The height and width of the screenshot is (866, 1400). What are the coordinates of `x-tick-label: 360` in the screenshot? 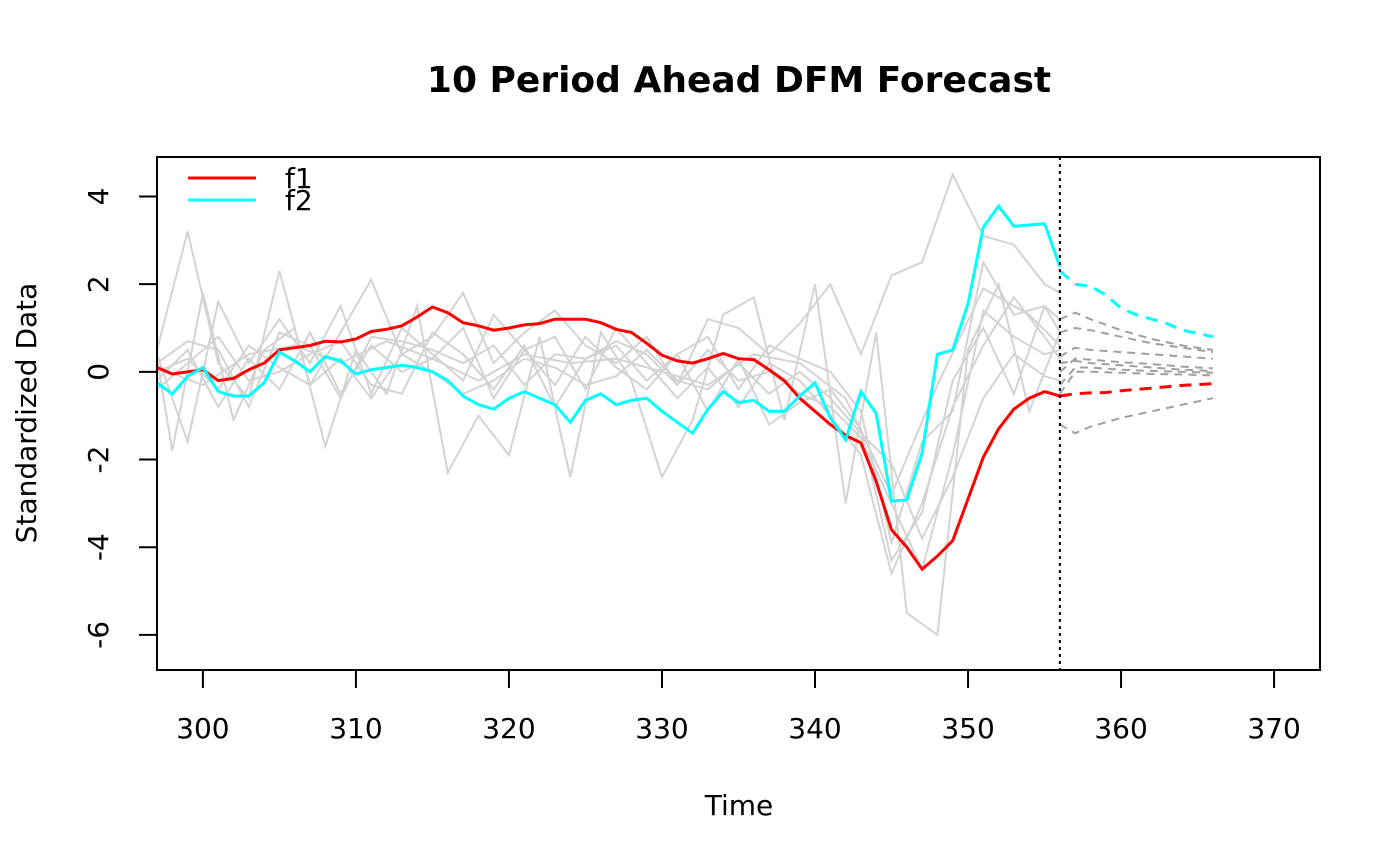 It's located at (1120, 728).